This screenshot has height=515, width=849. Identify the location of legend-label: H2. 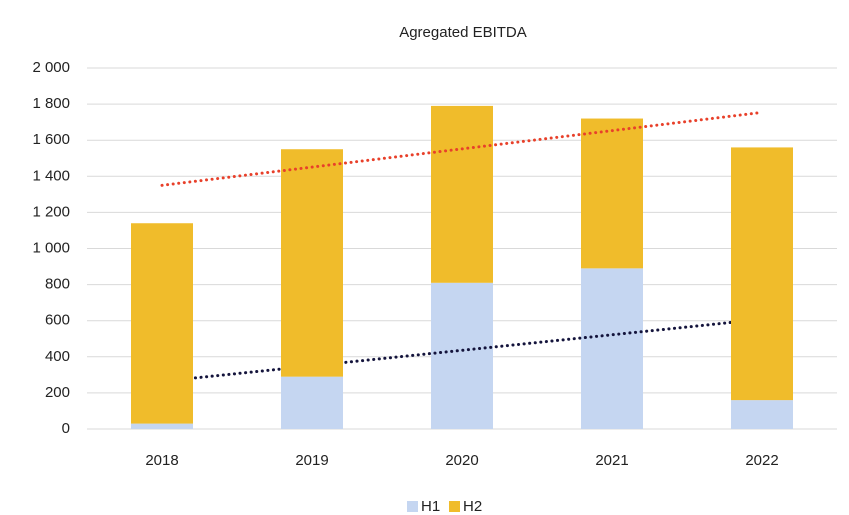
(472, 506).